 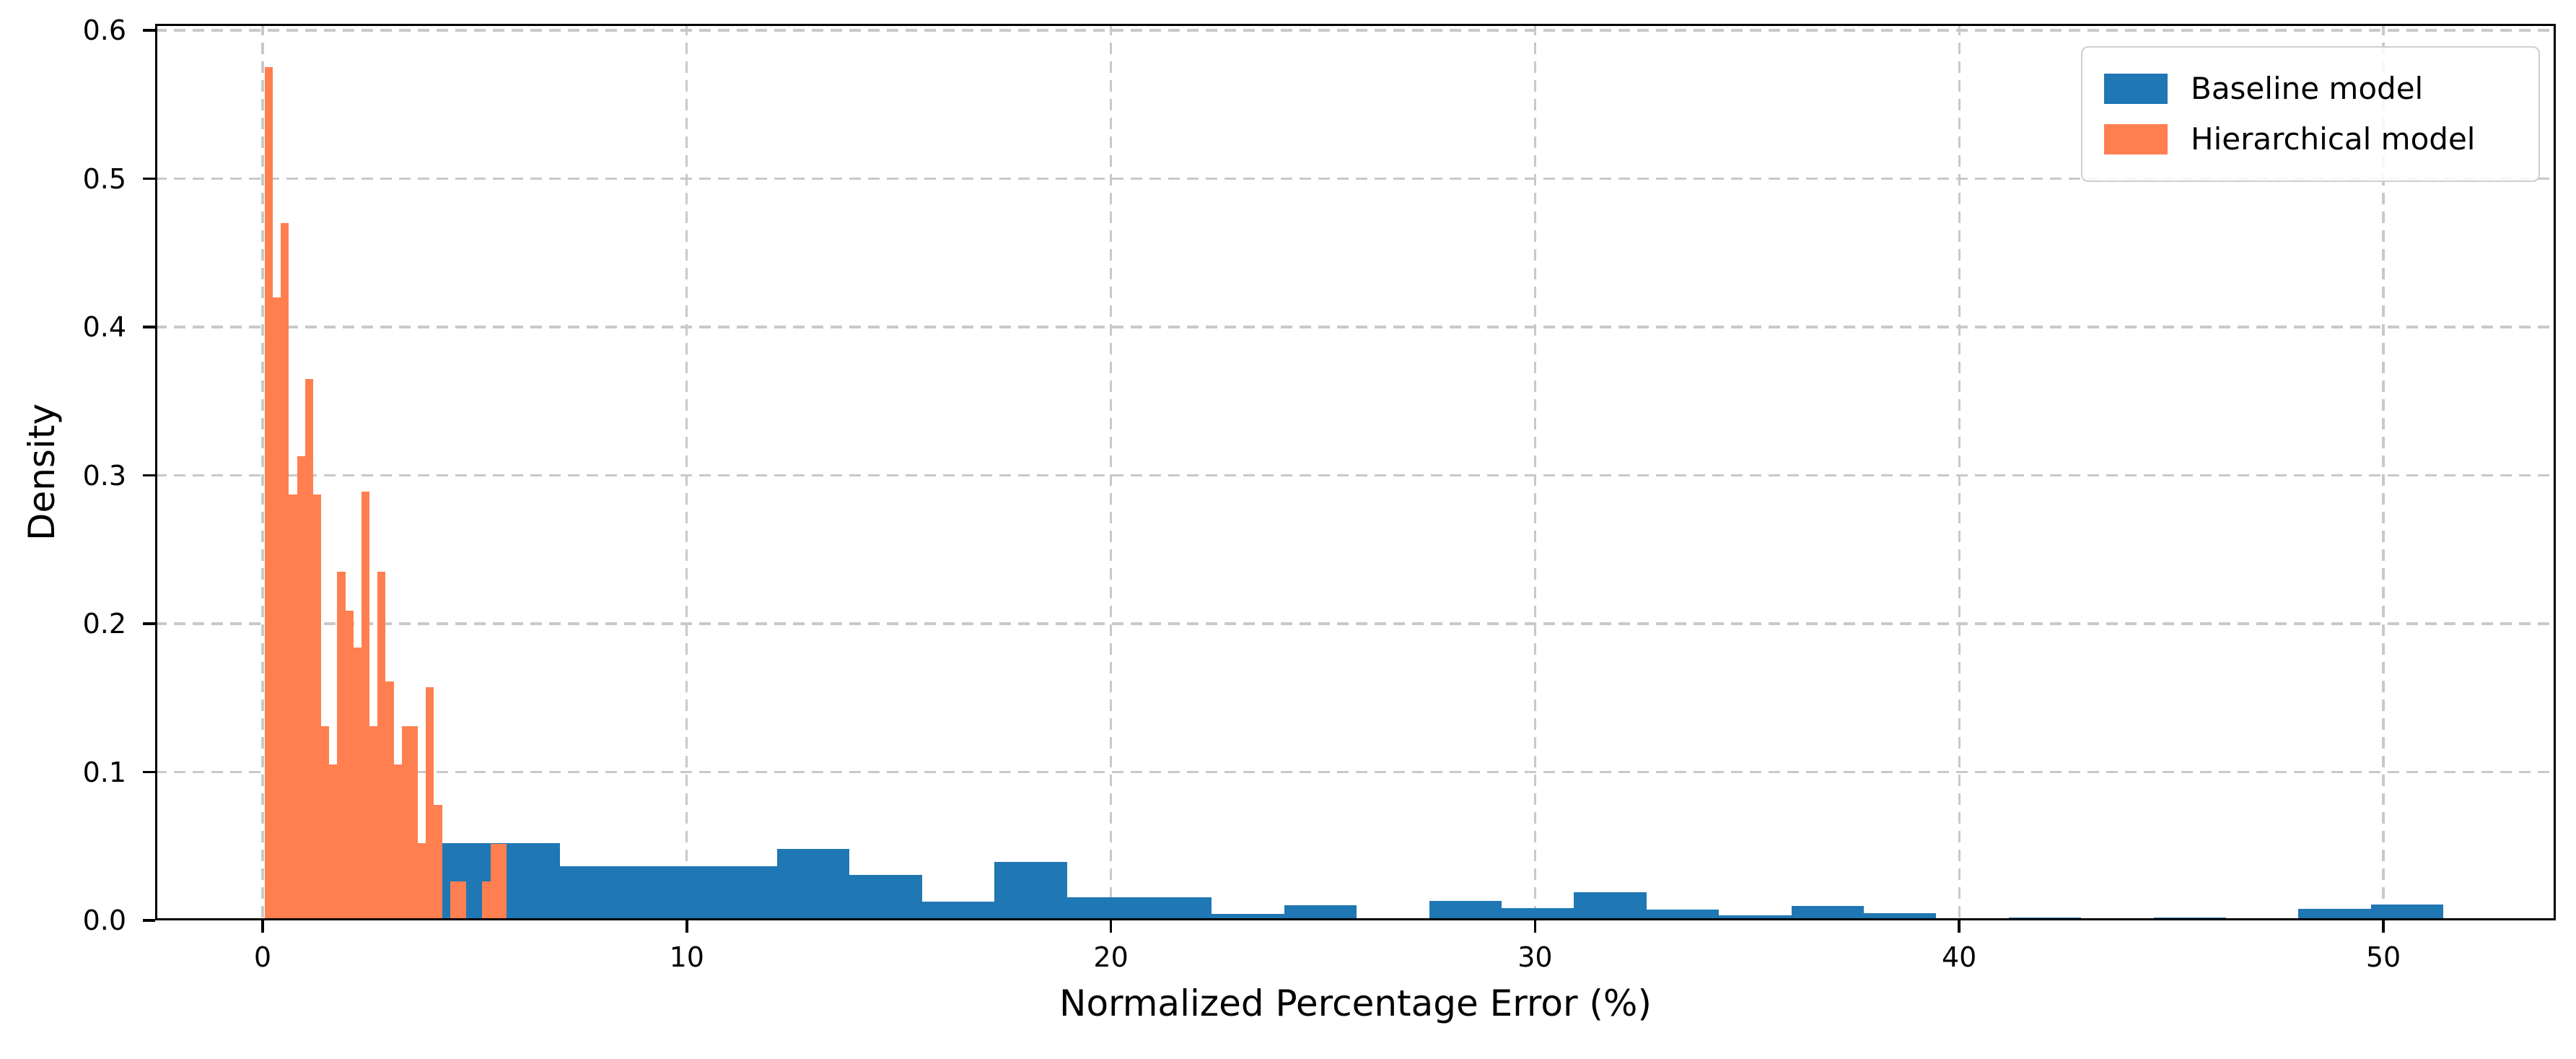 What do you see at coordinates (1960, 957) in the screenshot?
I see `x-tick-label-40: 40` at bounding box center [1960, 957].